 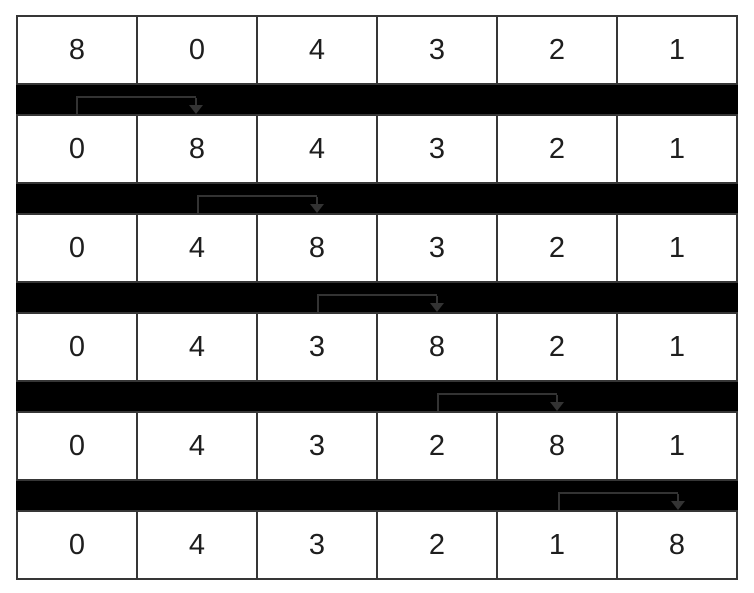 I want to click on array-row: 8 0 4 3 2 1, so click(x=377, y=50).